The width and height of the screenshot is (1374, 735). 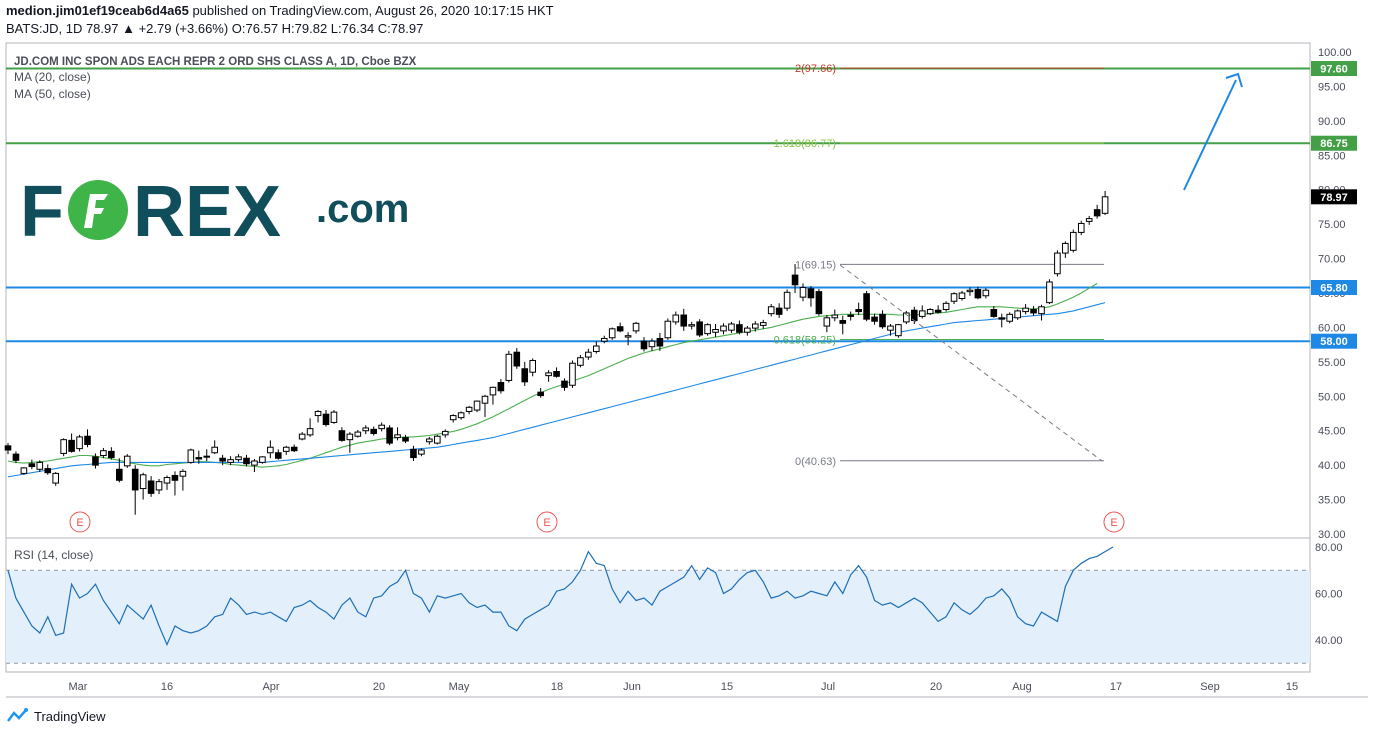 What do you see at coordinates (971, 363) in the screenshot?
I see `fib-trend-line` at bounding box center [971, 363].